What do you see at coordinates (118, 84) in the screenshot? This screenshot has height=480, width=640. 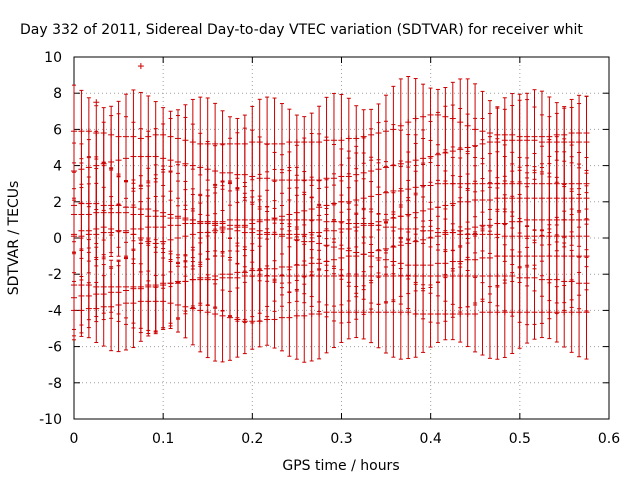 I see `outliers` at bounding box center [118, 84].